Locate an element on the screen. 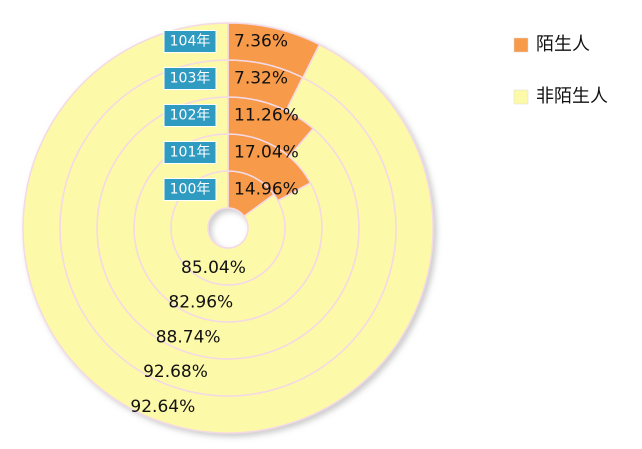 Image resolution: width=642 pixels, height=449 pixels. value-label: 14.96% is located at coordinates (266, 190).